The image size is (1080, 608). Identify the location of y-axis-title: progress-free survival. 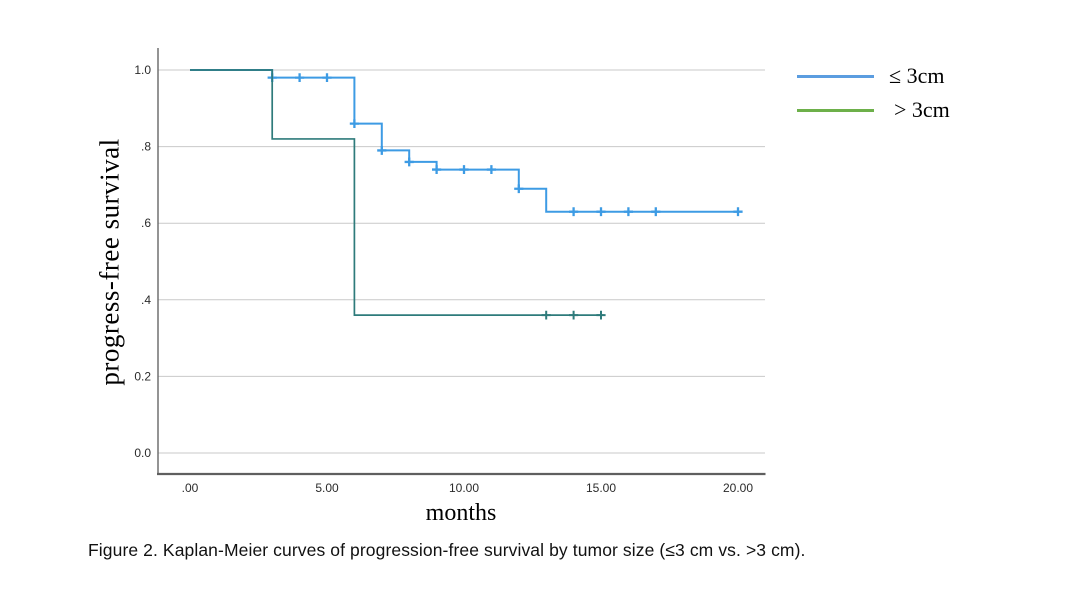
(109, 262).